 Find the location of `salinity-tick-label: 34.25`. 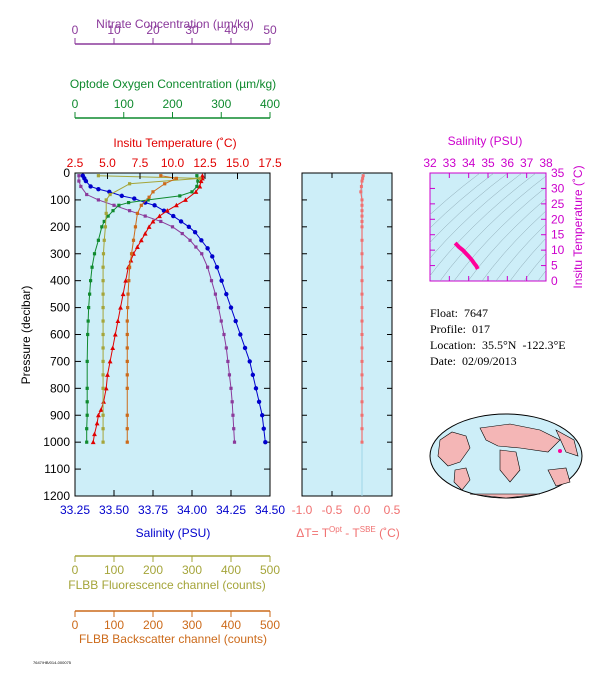

salinity-tick-label: 34.25 is located at coordinates (231, 510).